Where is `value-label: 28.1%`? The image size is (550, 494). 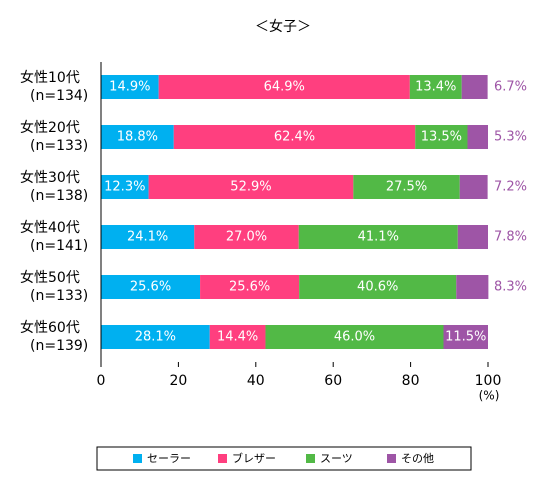 value-label: 28.1% is located at coordinates (155, 337).